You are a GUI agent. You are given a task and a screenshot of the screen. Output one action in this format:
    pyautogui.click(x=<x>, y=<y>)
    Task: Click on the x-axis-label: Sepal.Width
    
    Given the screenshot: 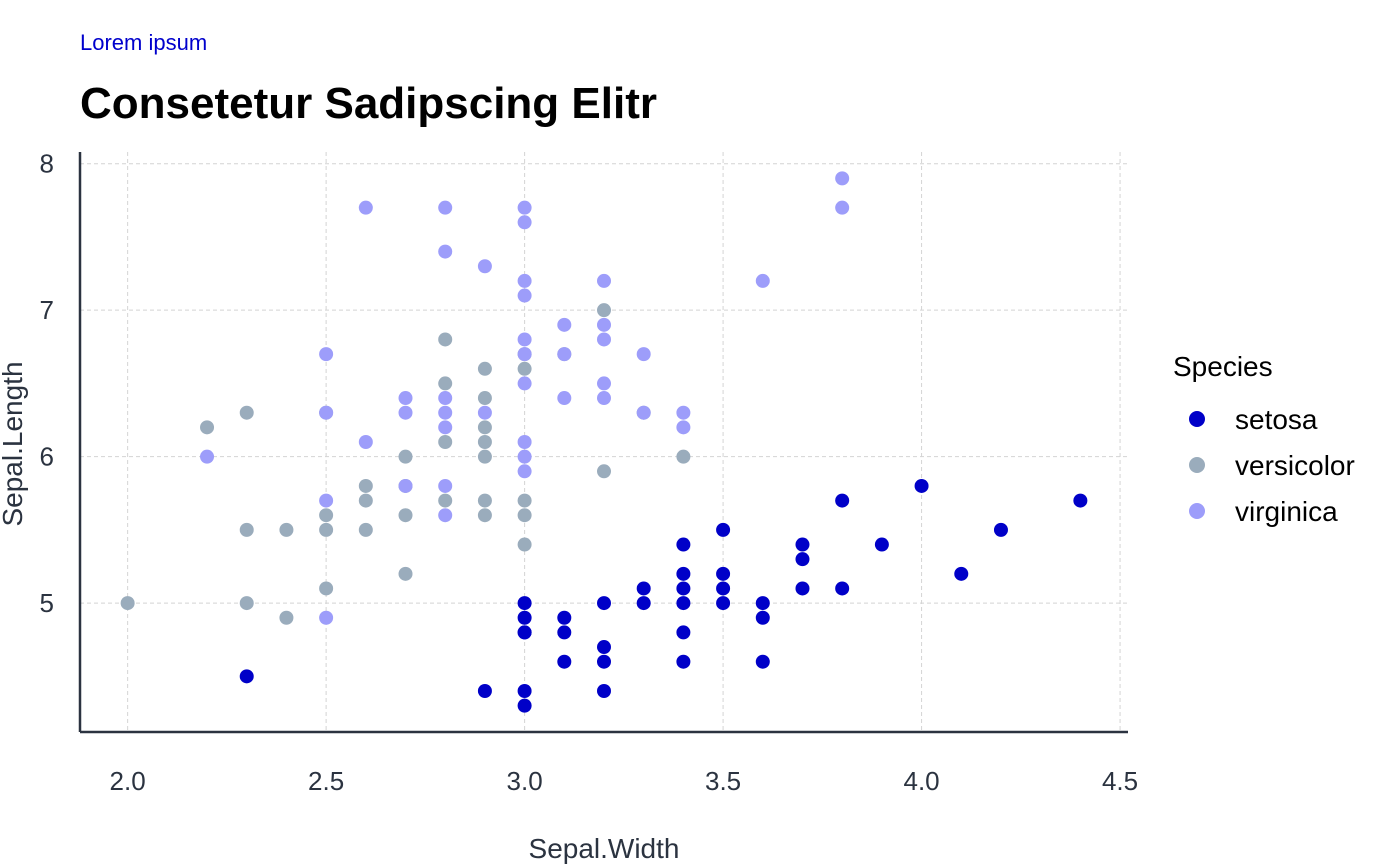 What is the action you would take?
    pyautogui.click(x=604, y=848)
    